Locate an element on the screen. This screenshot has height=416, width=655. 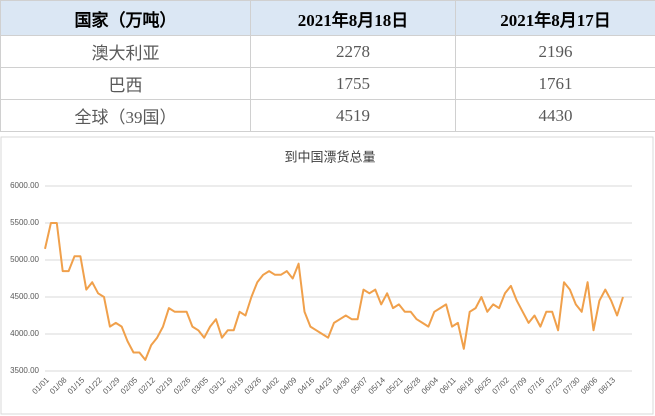
y-tick-label: 5500.00 is located at coordinates (24, 222).